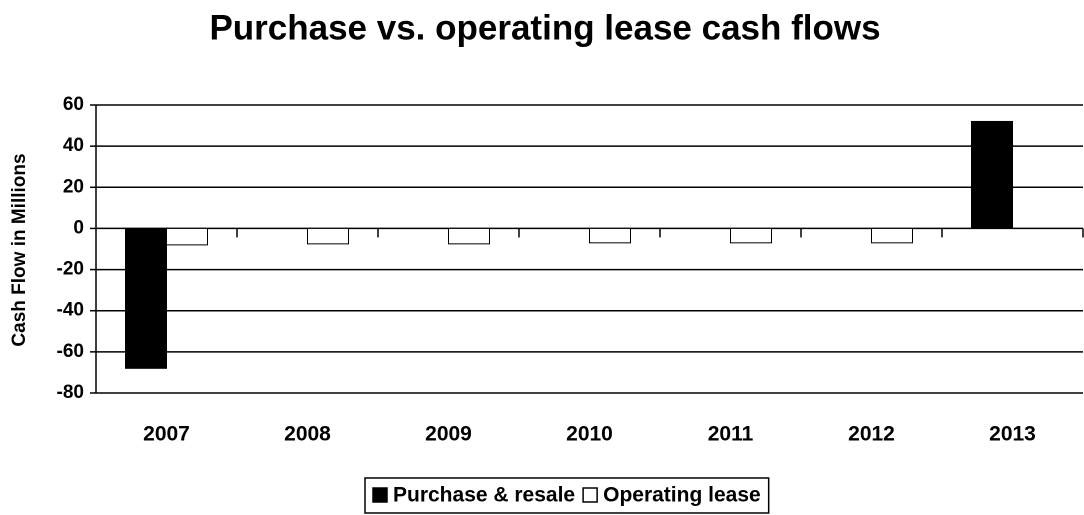  I want to click on legend: Purchase & resale Operating lease, so click(567, 495).